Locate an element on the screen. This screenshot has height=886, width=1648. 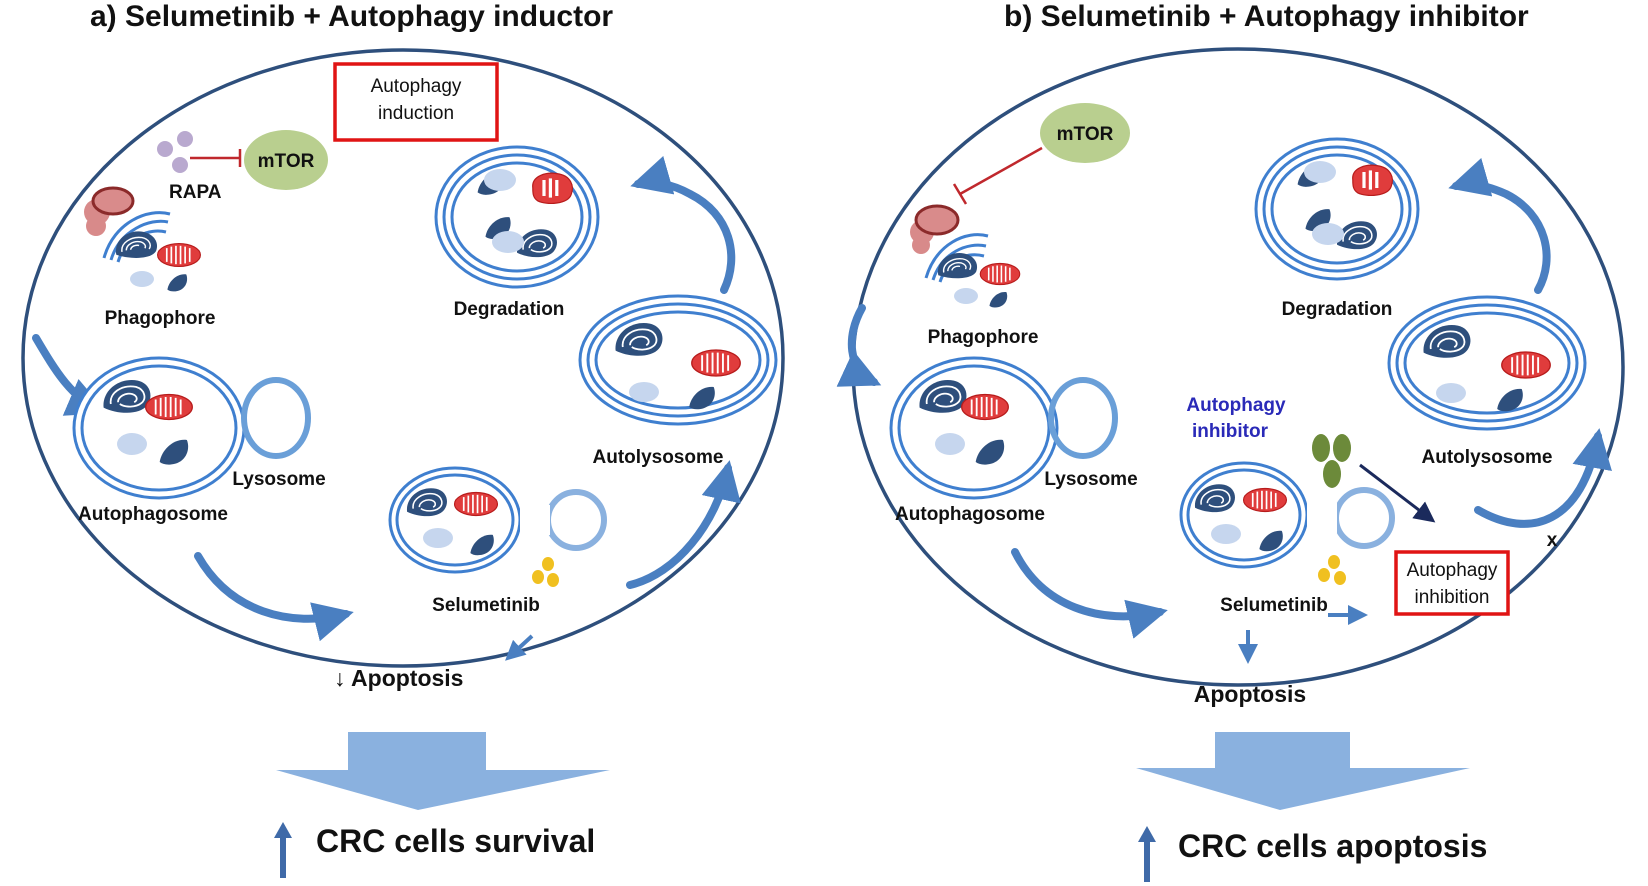
panel-b-lysosome is located at coordinates (1083, 418).